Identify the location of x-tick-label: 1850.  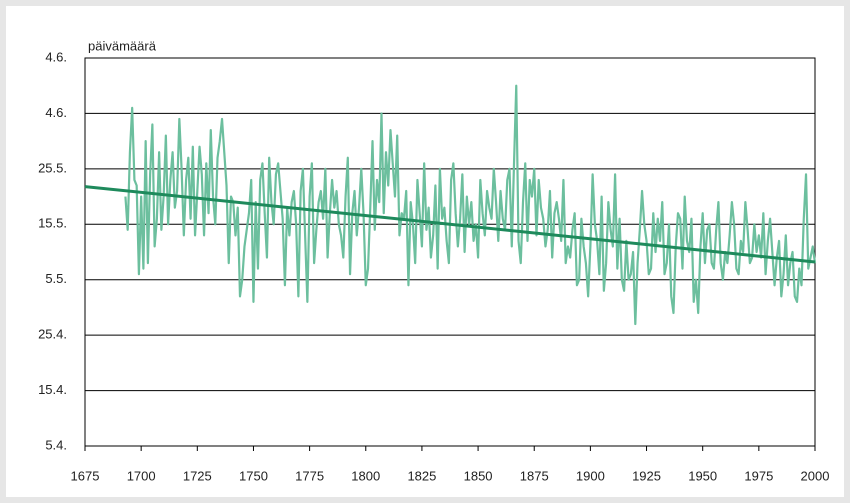
(478, 475).